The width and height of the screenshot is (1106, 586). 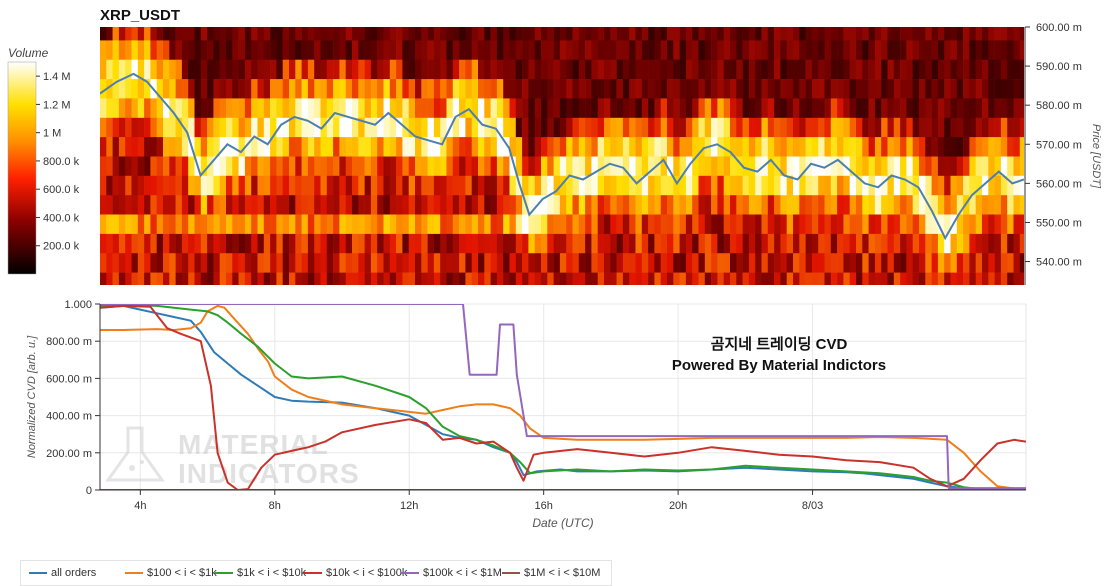 I want to click on legend-item: $100 < i < $1k, so click(x=171, y=573).